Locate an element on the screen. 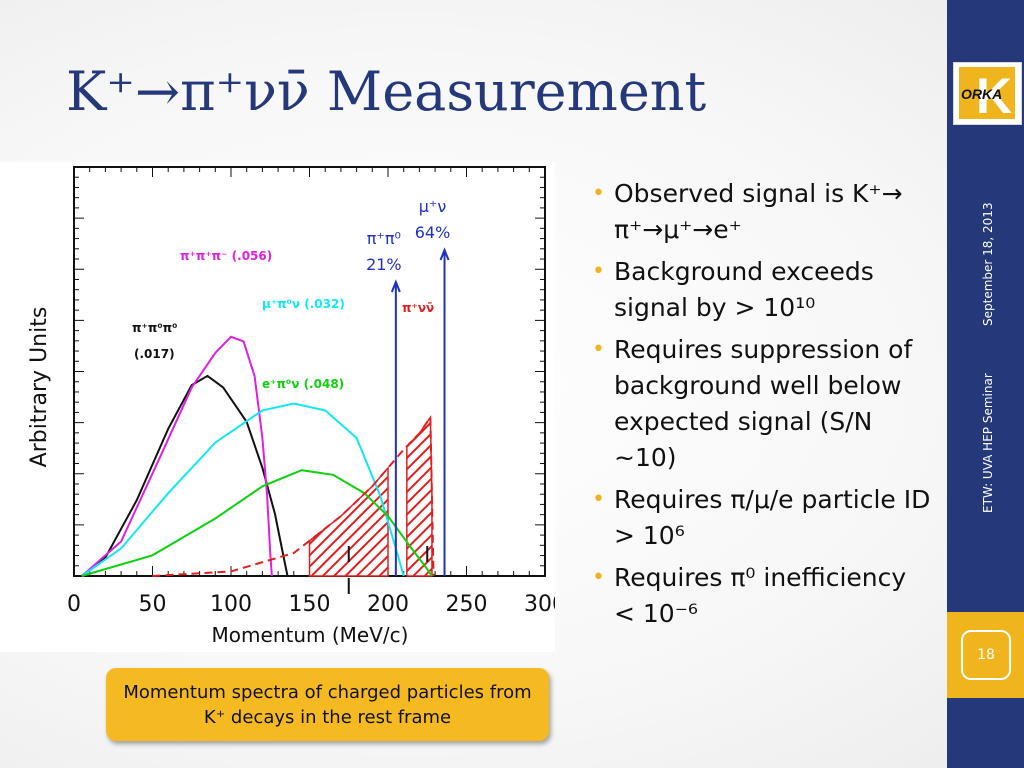 This screenshot has width=1024, height=768. curve-label-value: (.017) is located at coordinates (154, 354).